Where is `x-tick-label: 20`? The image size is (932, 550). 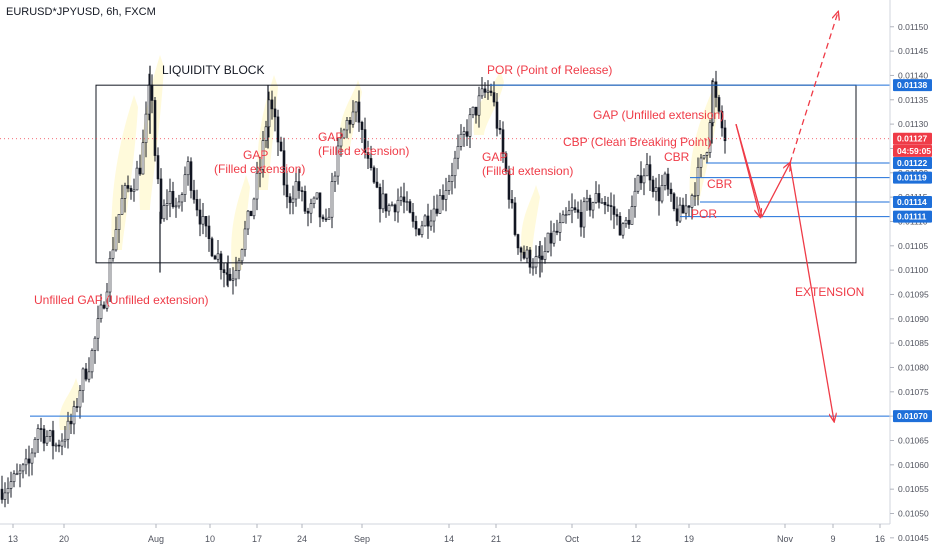 x-tick-label: 20 is located at coordinates (64, 539).